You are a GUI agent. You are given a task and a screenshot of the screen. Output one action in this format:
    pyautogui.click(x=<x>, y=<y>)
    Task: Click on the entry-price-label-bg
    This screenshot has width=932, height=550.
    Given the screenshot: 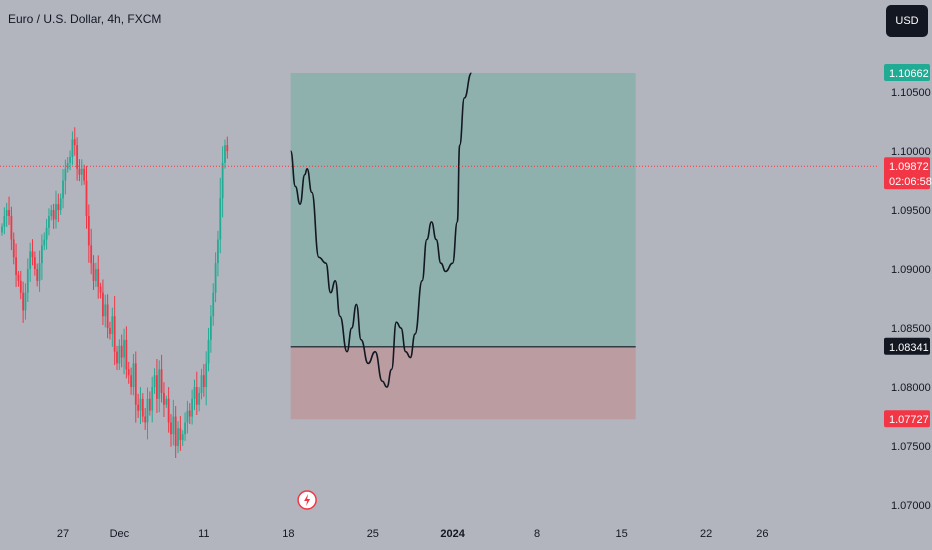 What is the action you would take?
    pyautogui.click(x=907, y=346)
    